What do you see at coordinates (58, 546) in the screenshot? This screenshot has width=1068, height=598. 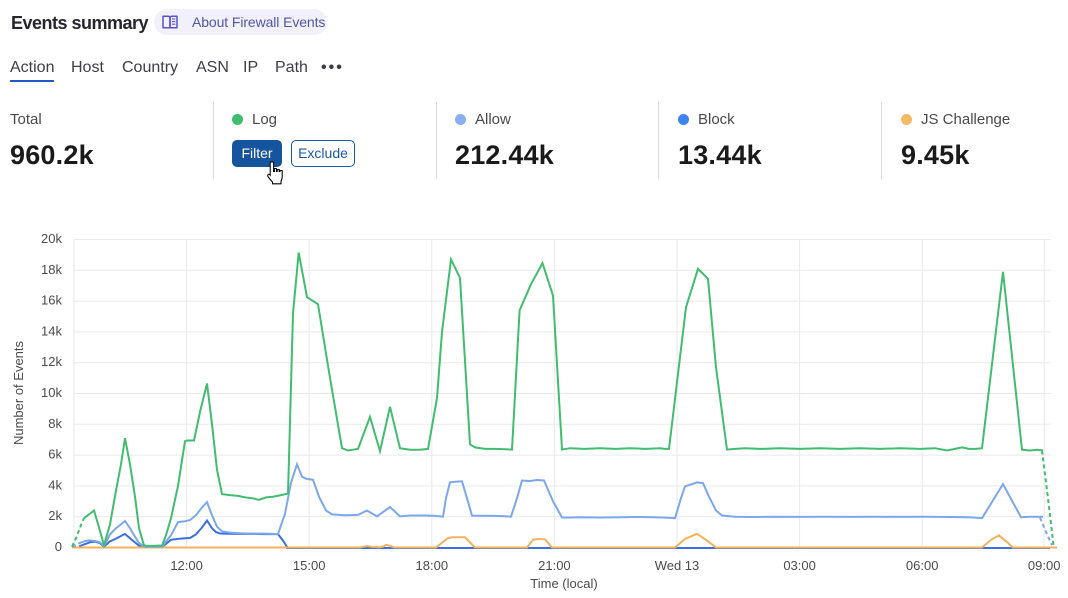 I see `svg-text: 0` at bounding box center [58, 546].